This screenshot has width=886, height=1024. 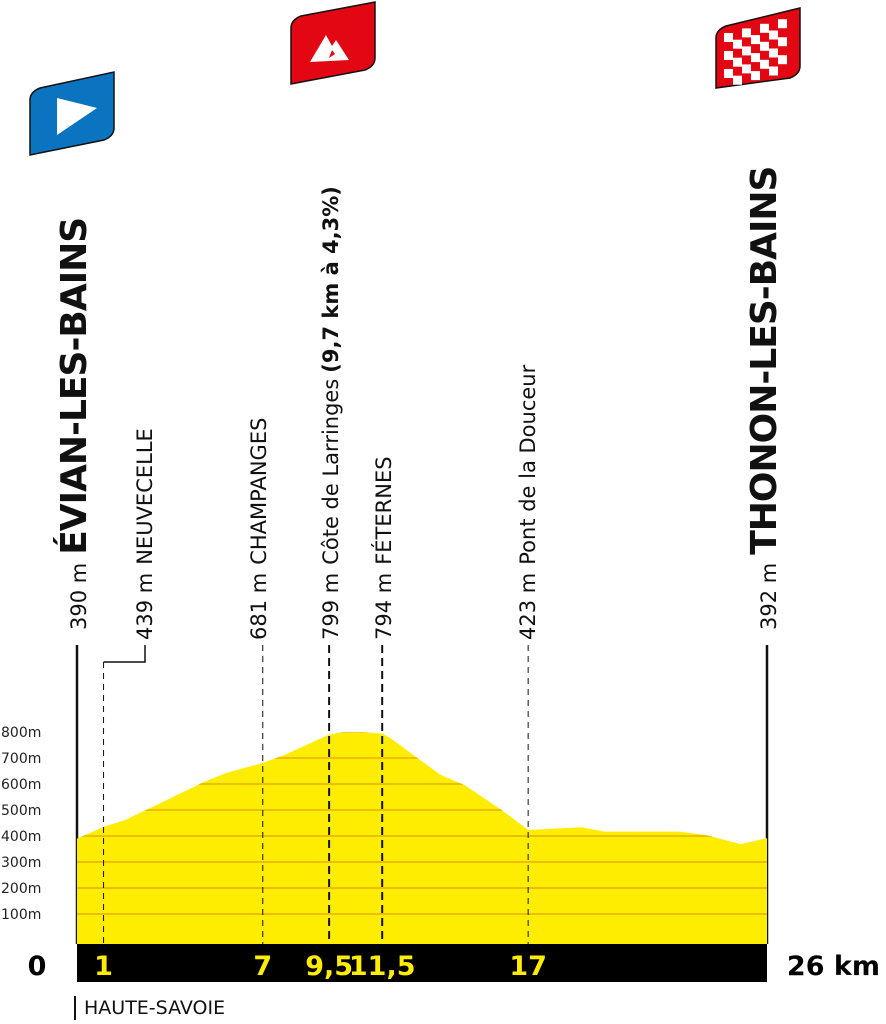 What do you see at coordinates (262, 966) in the screenshot?
I see `km-mark-label: 7` at bounding box center [262, 966].